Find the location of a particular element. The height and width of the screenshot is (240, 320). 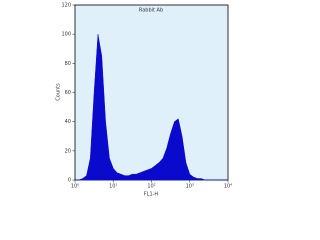

y-axis-label: Counts is located at coordinates (59, 92).